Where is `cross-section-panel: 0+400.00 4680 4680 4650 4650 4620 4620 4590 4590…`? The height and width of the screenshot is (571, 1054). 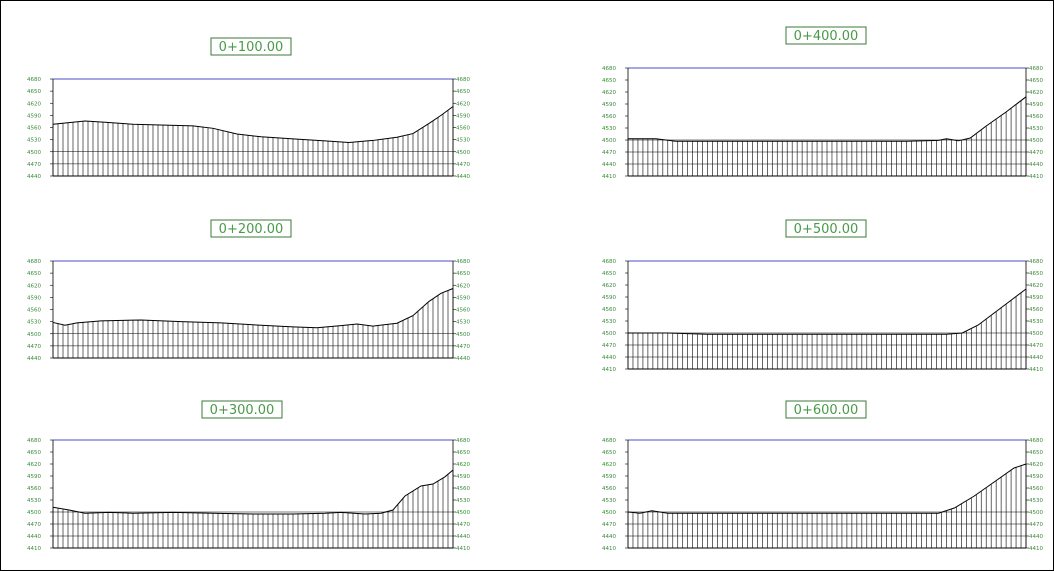 cross-section-panel: 0+400.00 4680 4680 4650 4650 4620 4620 4590 4590… is located at coordinates (822, 103).